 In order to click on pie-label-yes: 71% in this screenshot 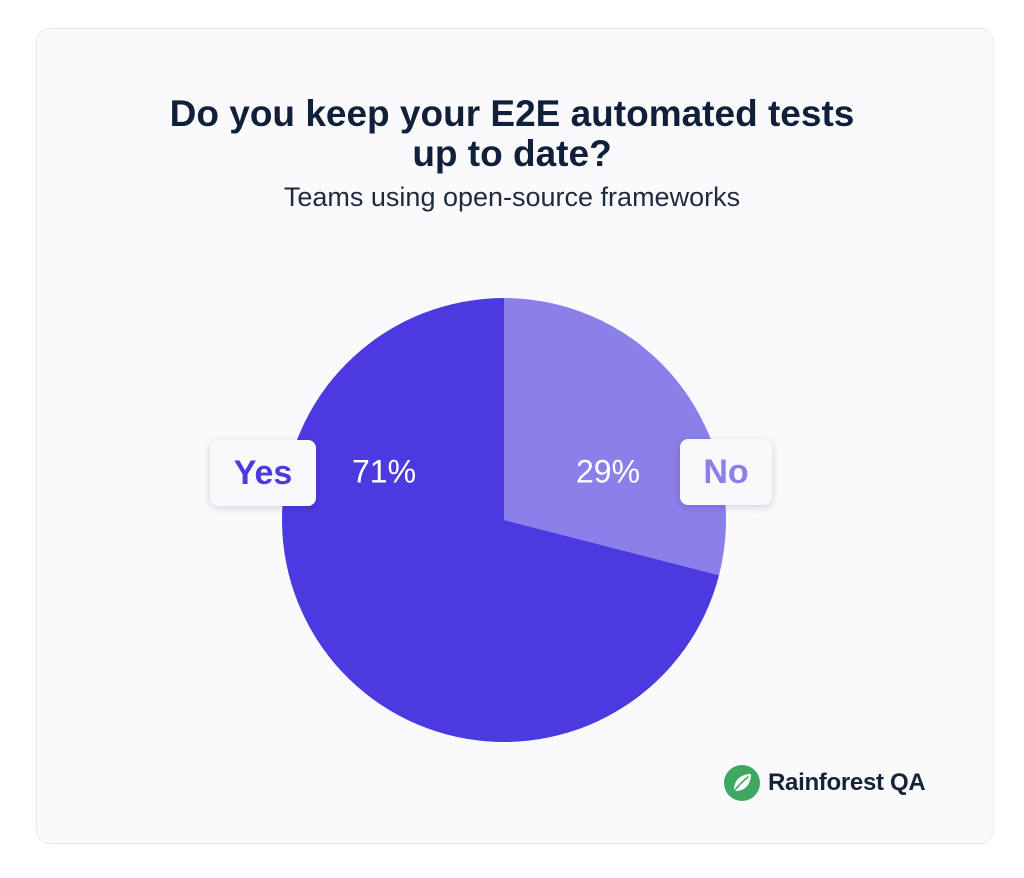, I will do `click(384, 471)`.